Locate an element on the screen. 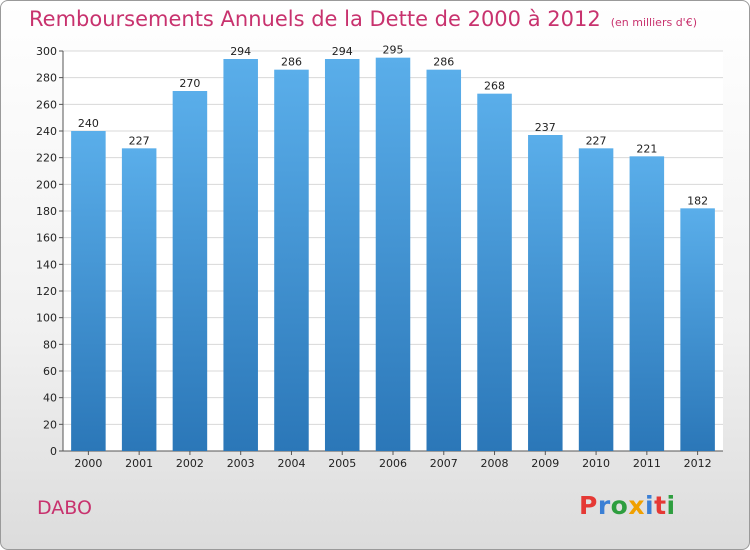  y-tick-label: 80 is located at coordinates (50, 344).